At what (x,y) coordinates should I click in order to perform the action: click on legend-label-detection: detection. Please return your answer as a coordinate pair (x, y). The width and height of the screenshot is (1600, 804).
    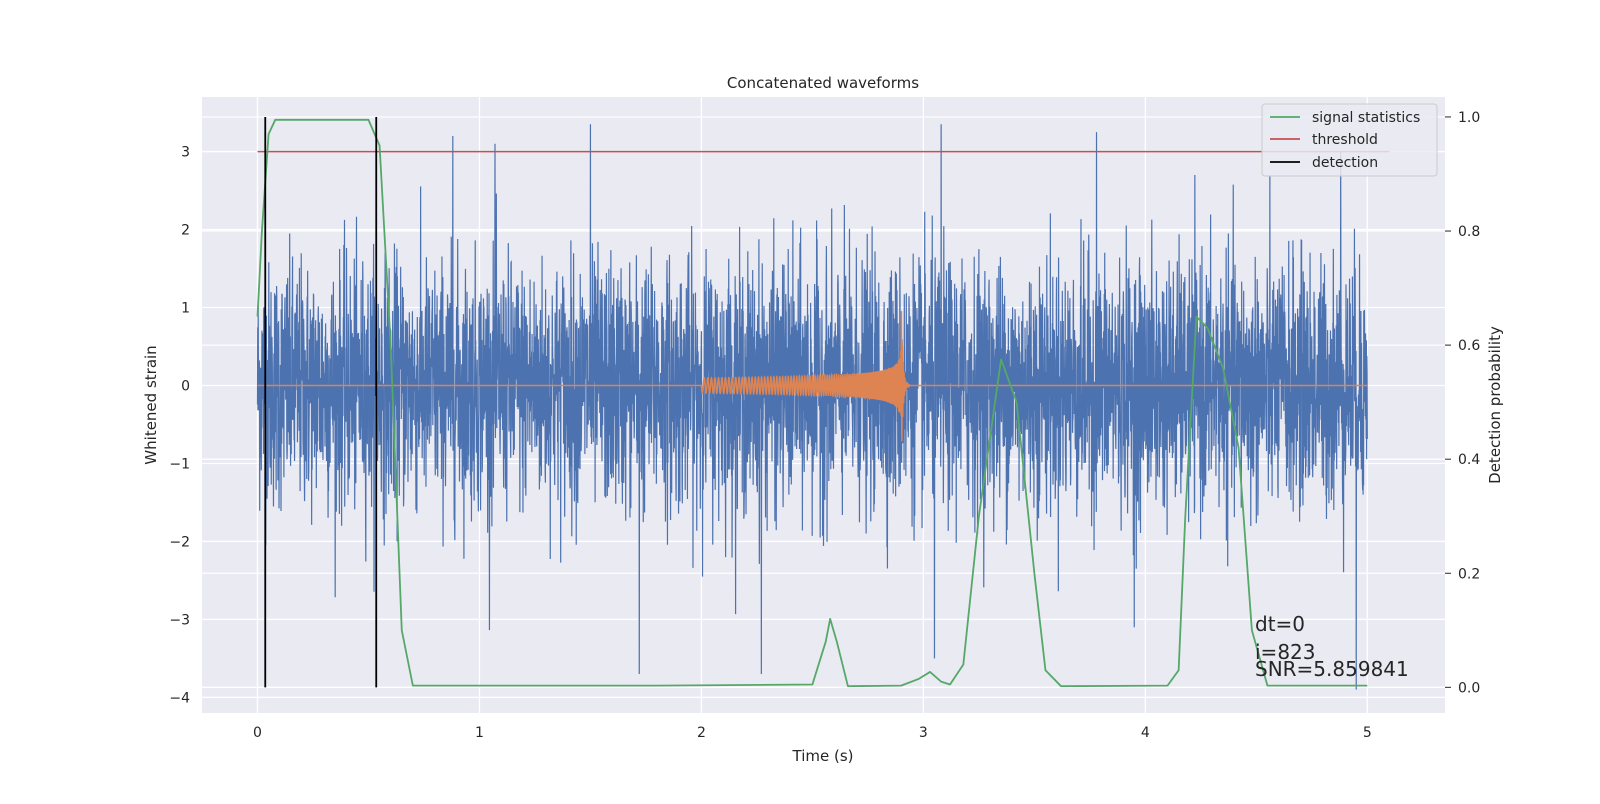
    Looking at the image, I should click on (1345, 163).